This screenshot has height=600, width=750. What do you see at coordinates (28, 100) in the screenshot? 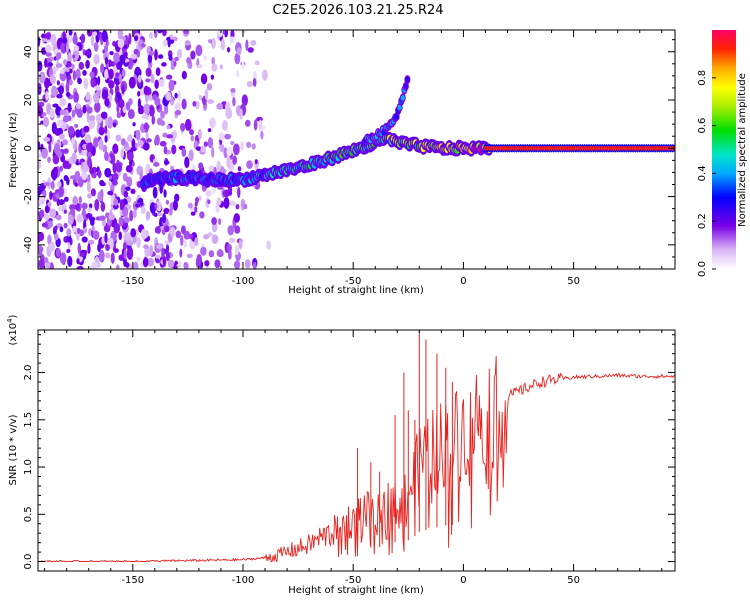
I see `y-tick-label: 20` at bounding box center [28, 100].